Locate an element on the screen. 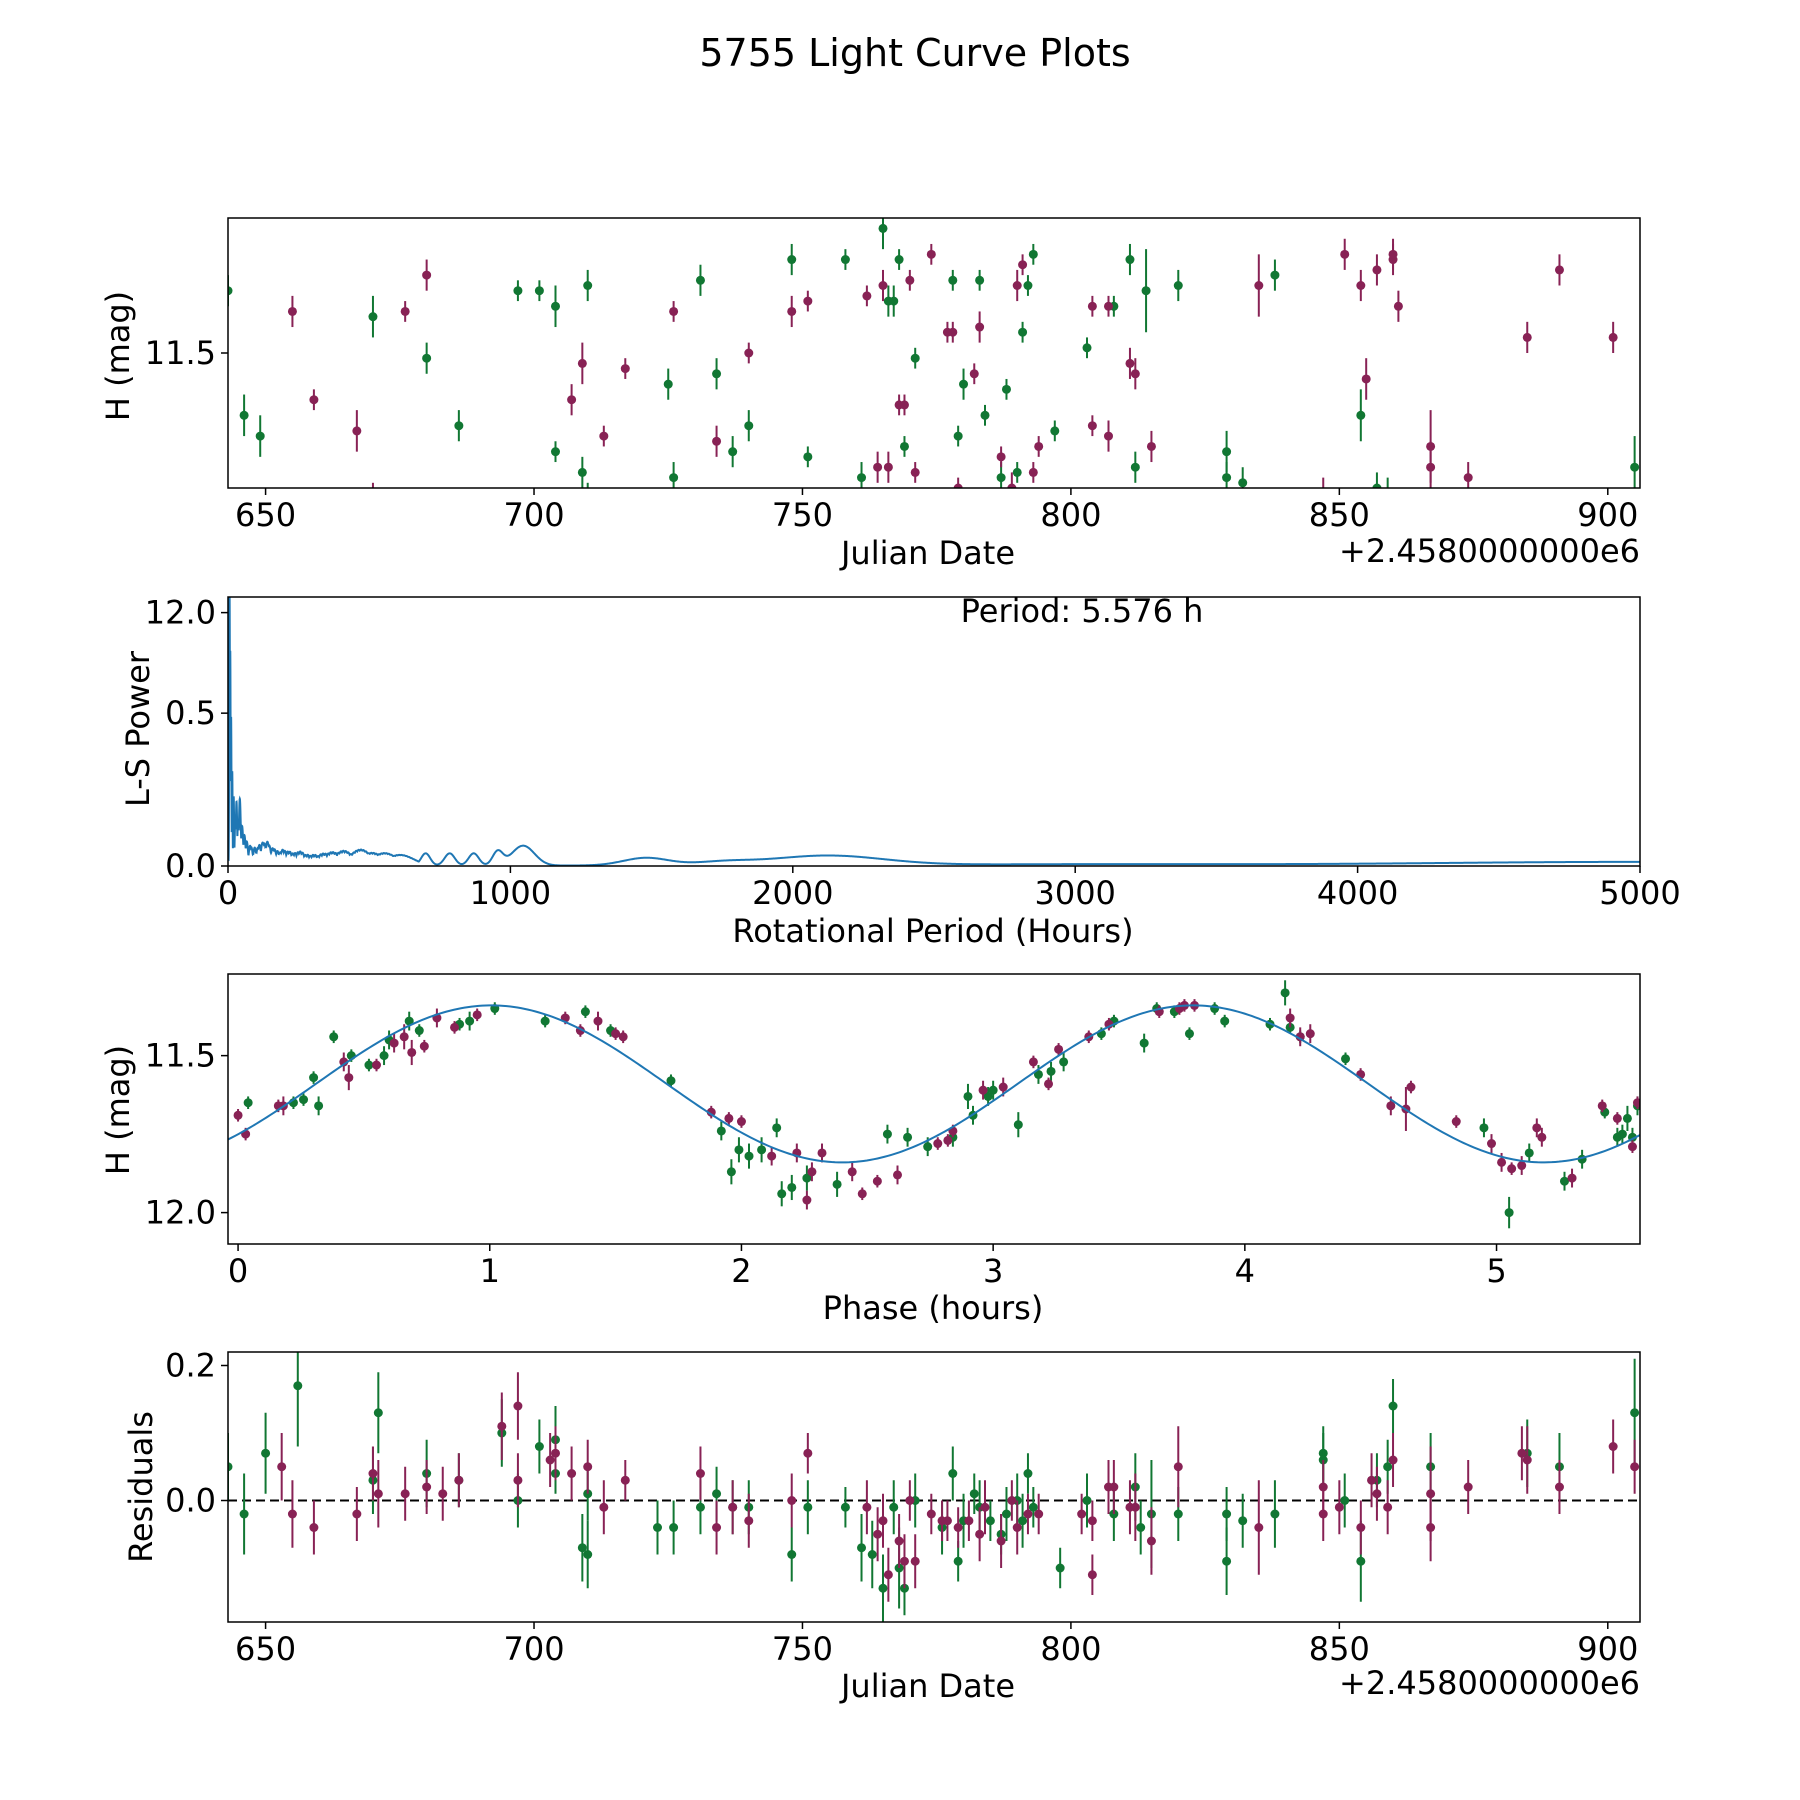 Image resolution: width=1800 pixels, height=1800 pixels. period-annotation: Period: 5.576 h is located at coordinates (1082, 611).